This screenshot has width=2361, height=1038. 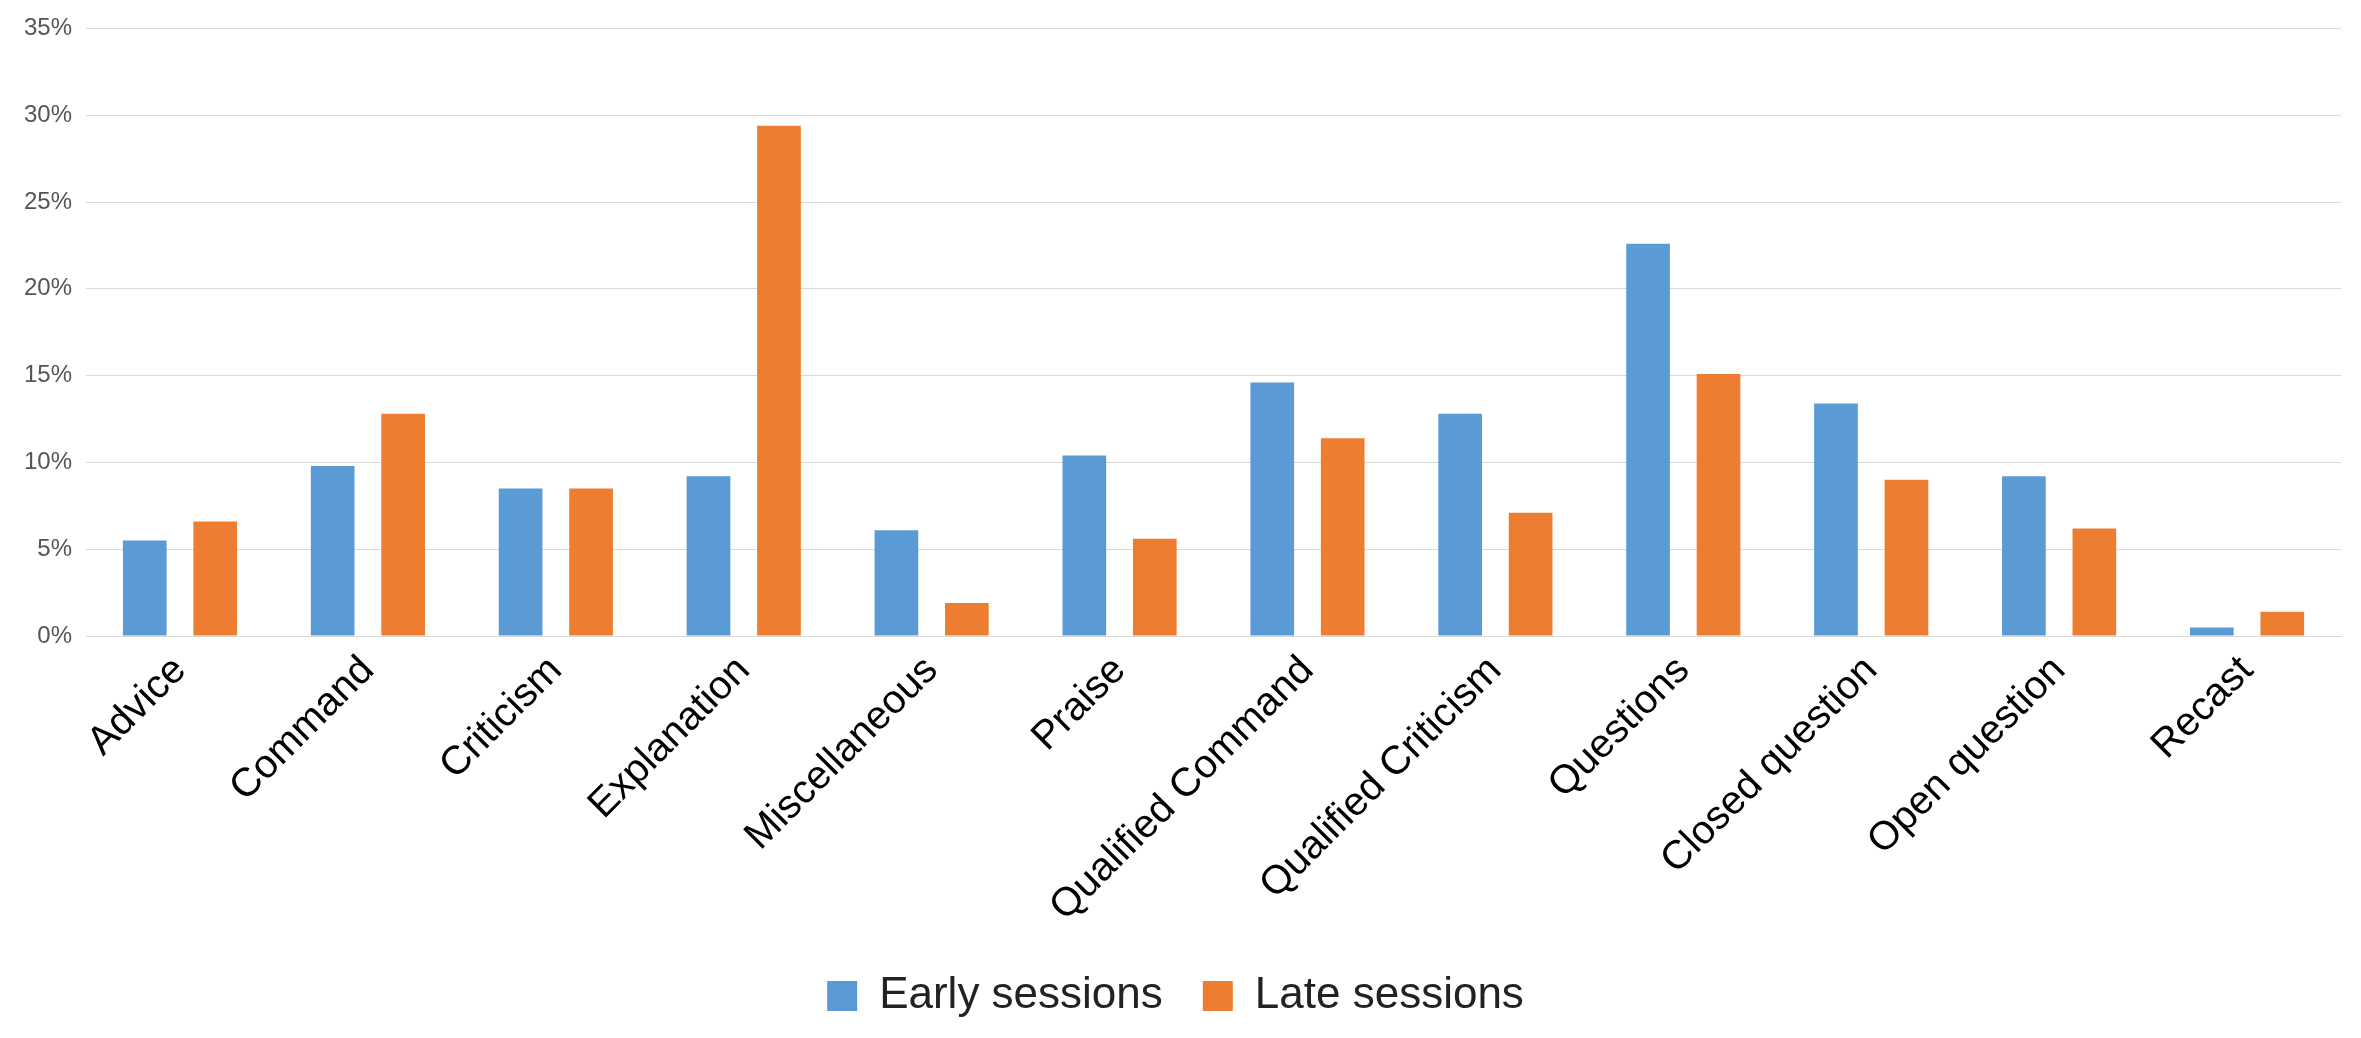 What do you see at coordinates (48, 461) in the screenshot?
I see `y-tick-label: 10%` at bounding box center [48, 461].